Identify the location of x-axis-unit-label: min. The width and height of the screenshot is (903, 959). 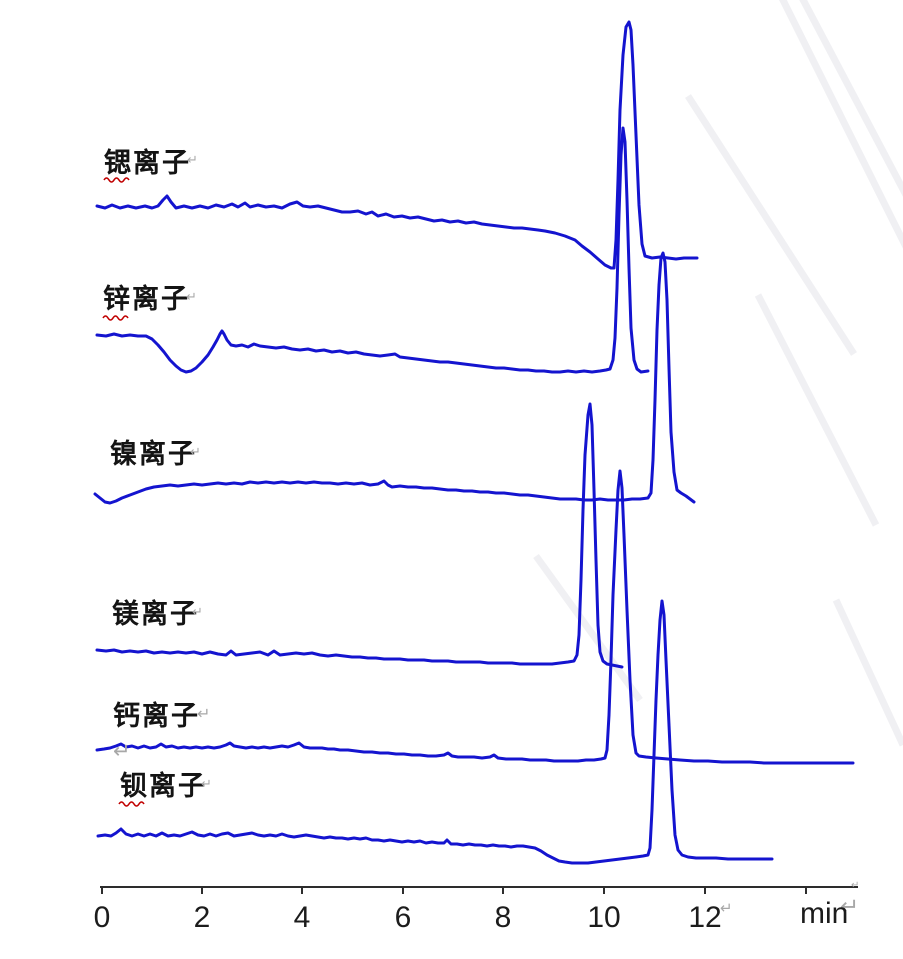
(824, 913).